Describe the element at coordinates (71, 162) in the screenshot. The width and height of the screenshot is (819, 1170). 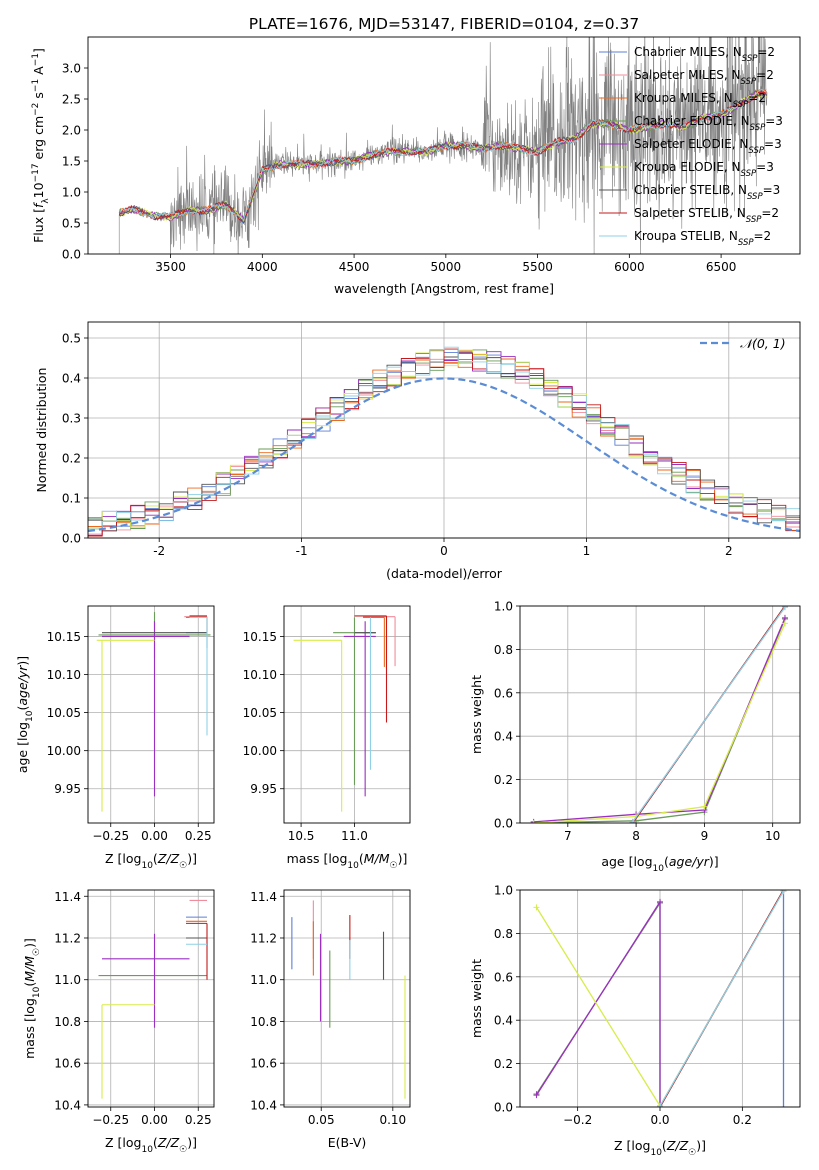
I see `y-tick-label: 1.5` at that location.